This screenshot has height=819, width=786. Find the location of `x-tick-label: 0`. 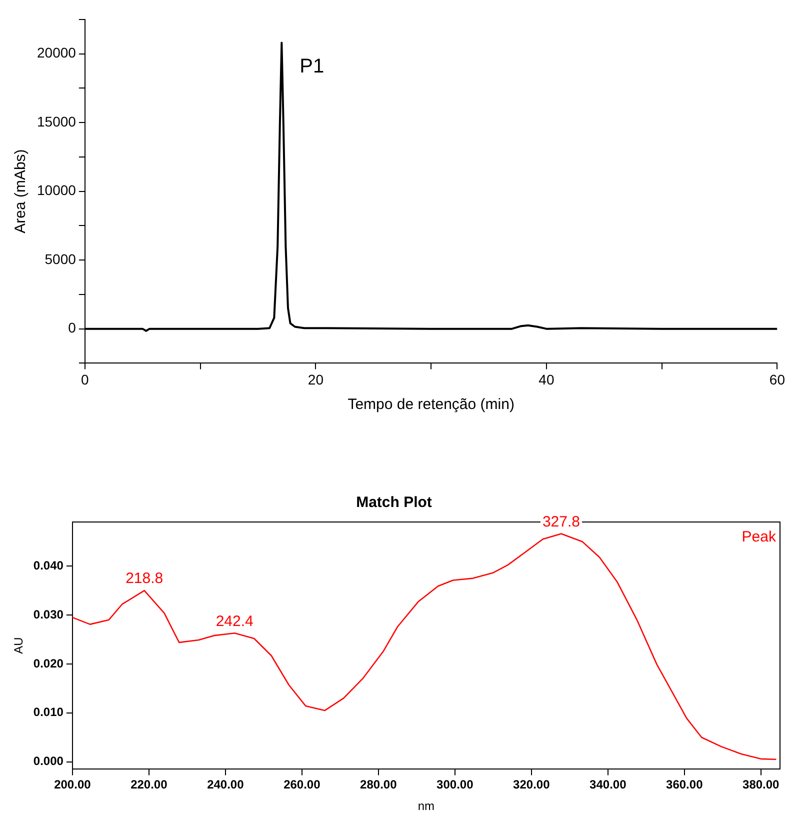

x-tick-label: 0 is located at coordinates (85, 379).